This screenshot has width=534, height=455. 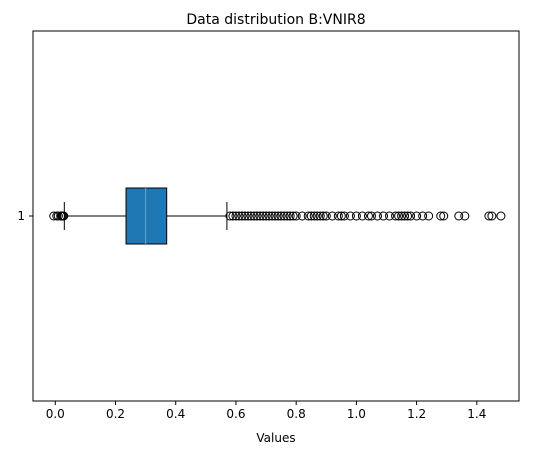 I want to click on x-tick-label: 0.0, so click(x=55, y=414).